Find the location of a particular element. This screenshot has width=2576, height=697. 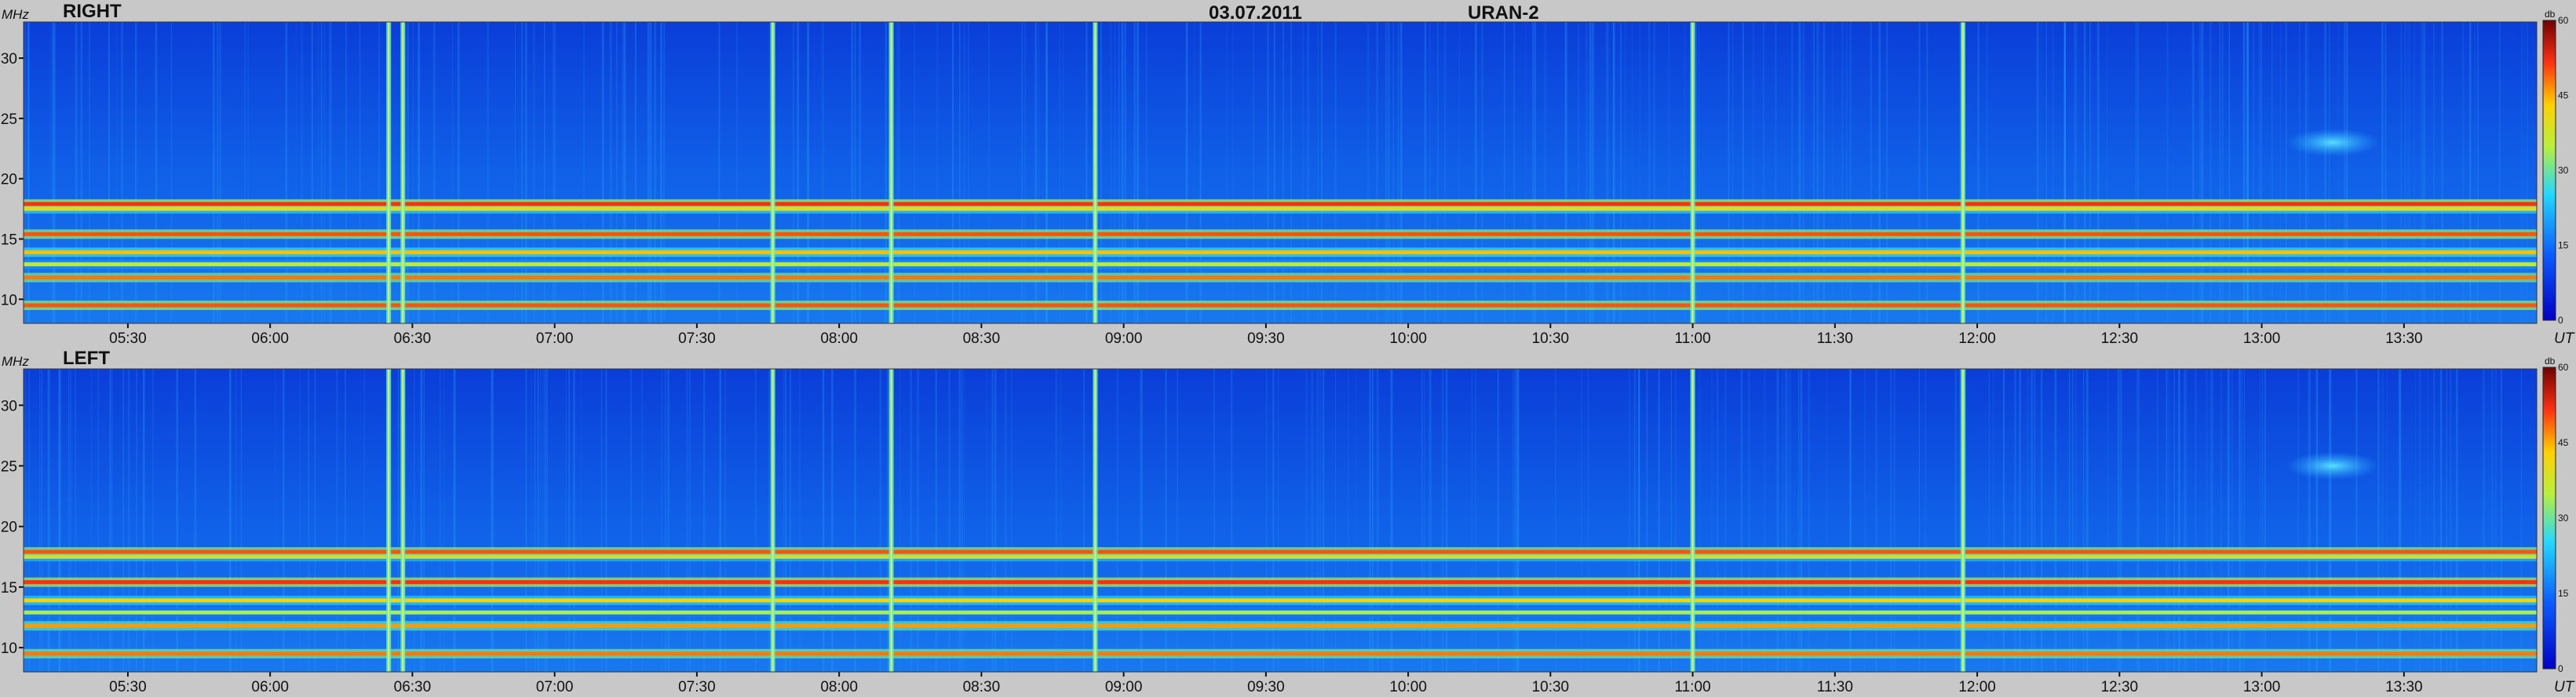

y-unit-label: MHz is located at coordinates (16, 361).